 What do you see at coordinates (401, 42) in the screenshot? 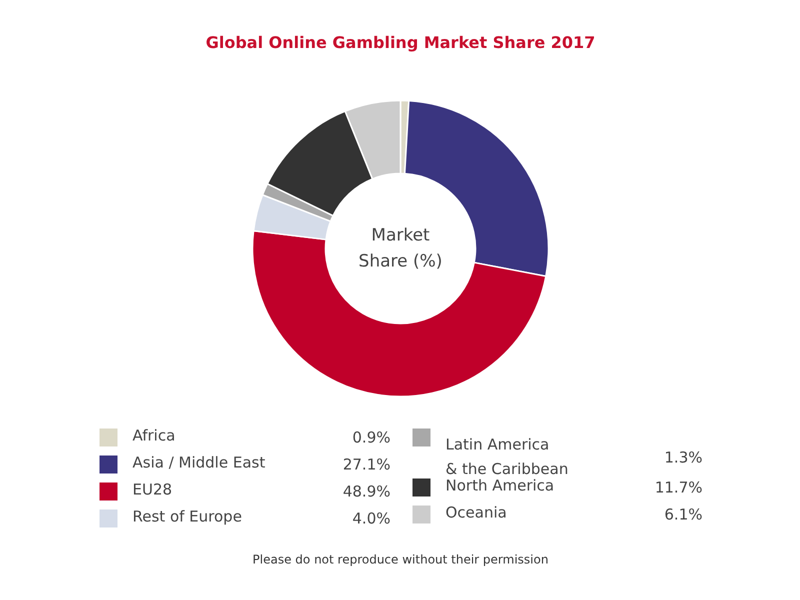
I see `chart-title: Global Online Gambling Market Share 2017` at bounding box center [401, 42].